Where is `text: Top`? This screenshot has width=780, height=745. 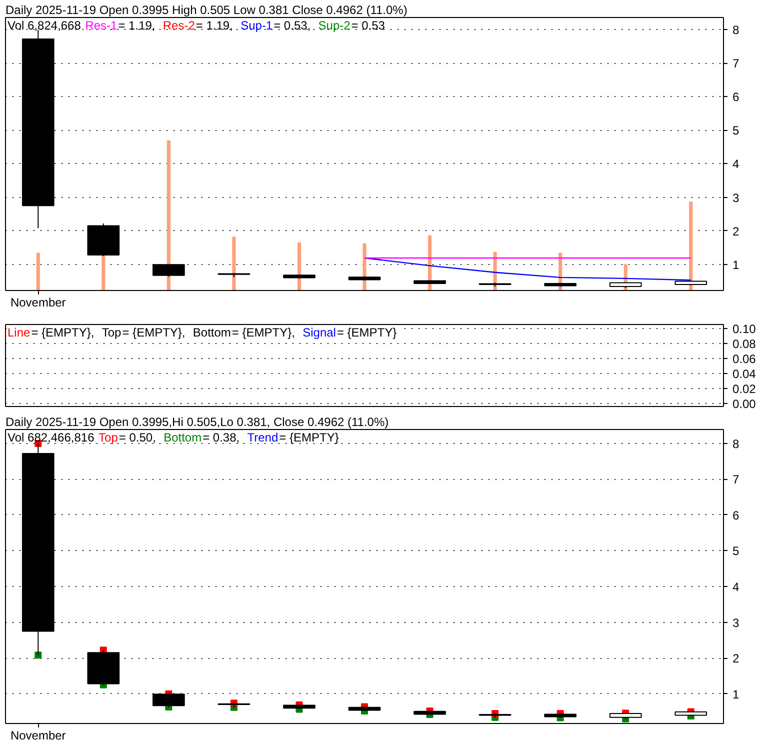 text: Top is located at coordinates (108, 437).